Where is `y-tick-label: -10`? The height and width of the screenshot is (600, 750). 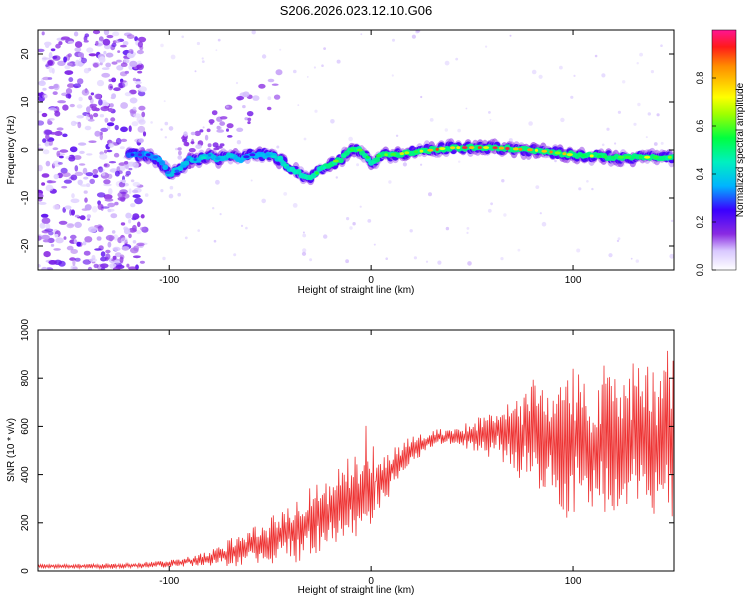
y-tick-label: -10 is located at coordinates (25, 197).